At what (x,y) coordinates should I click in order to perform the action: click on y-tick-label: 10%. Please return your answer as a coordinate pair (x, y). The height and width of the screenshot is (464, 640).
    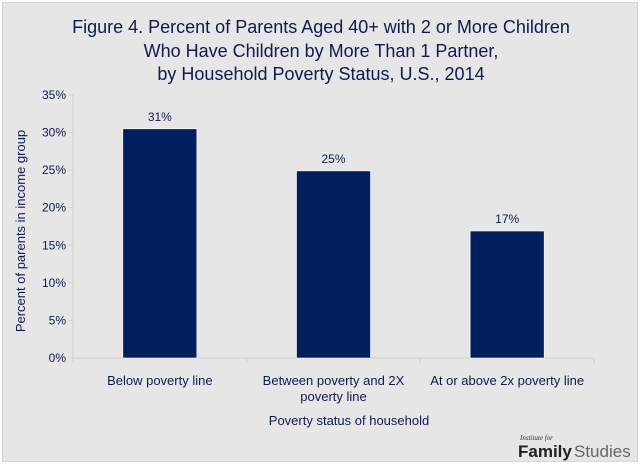
    Looking at the image, I should click on (54, 283).